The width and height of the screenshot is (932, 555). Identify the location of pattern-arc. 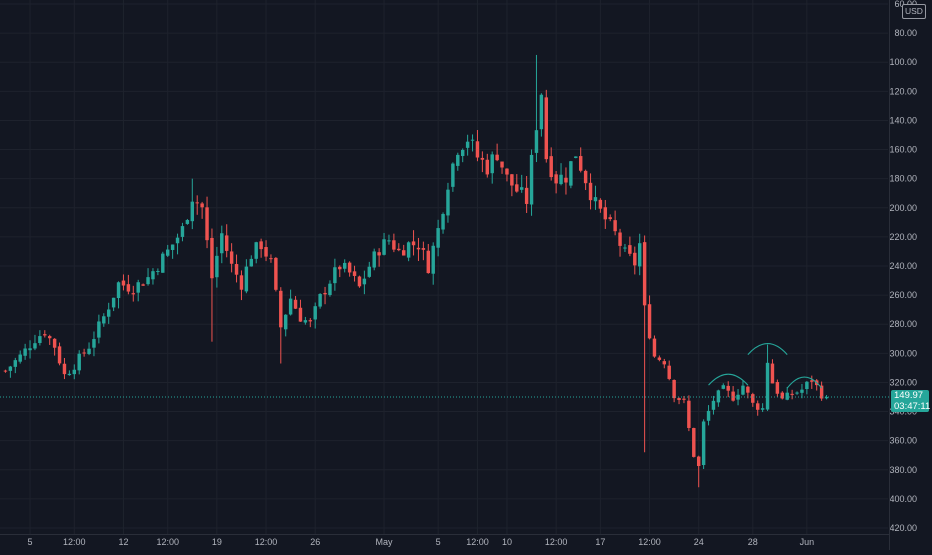
(728, 379).